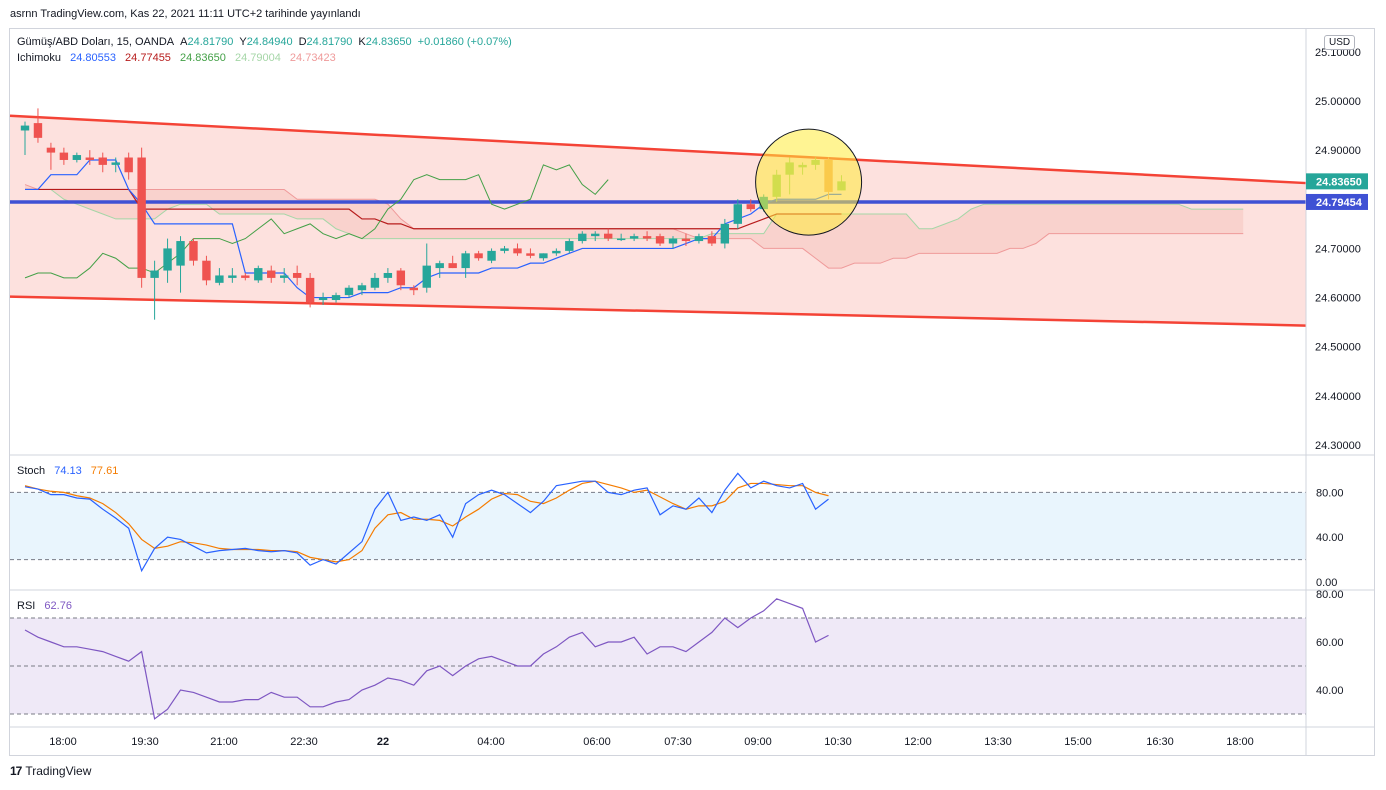  I want to click on price-tick-label: 24.60000, so click(1338, 299).